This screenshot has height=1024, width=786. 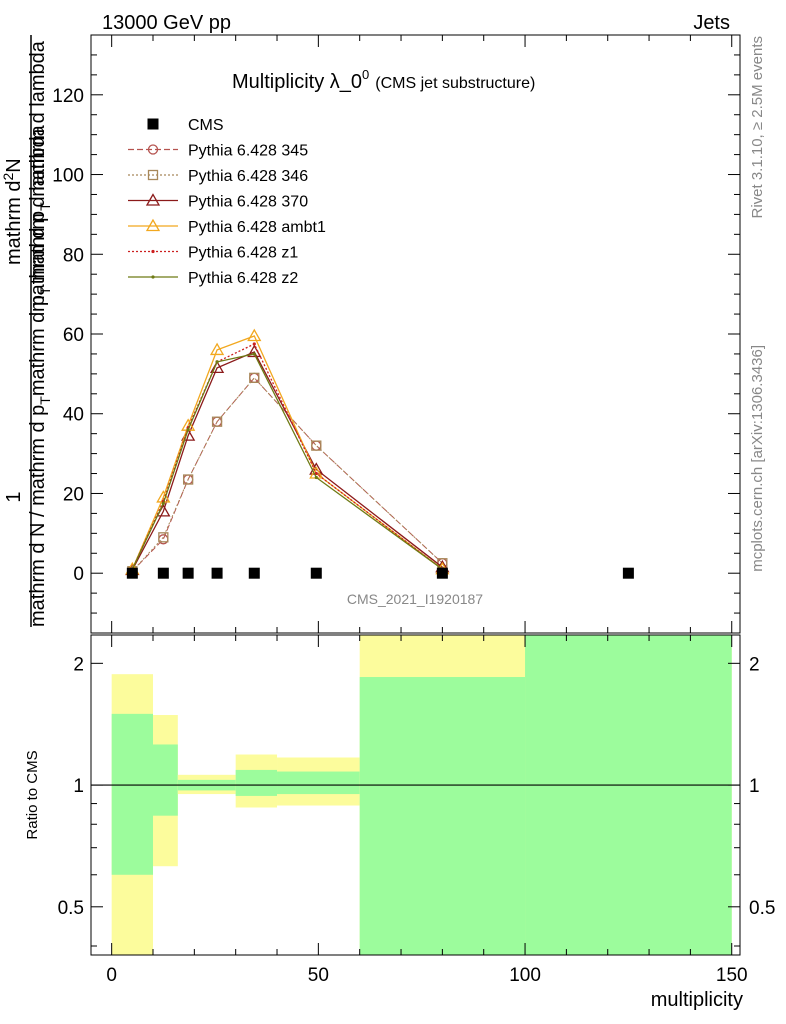 I want to click on legend-item-3: Pythia 6.428 370, so click(x=218, y=202).